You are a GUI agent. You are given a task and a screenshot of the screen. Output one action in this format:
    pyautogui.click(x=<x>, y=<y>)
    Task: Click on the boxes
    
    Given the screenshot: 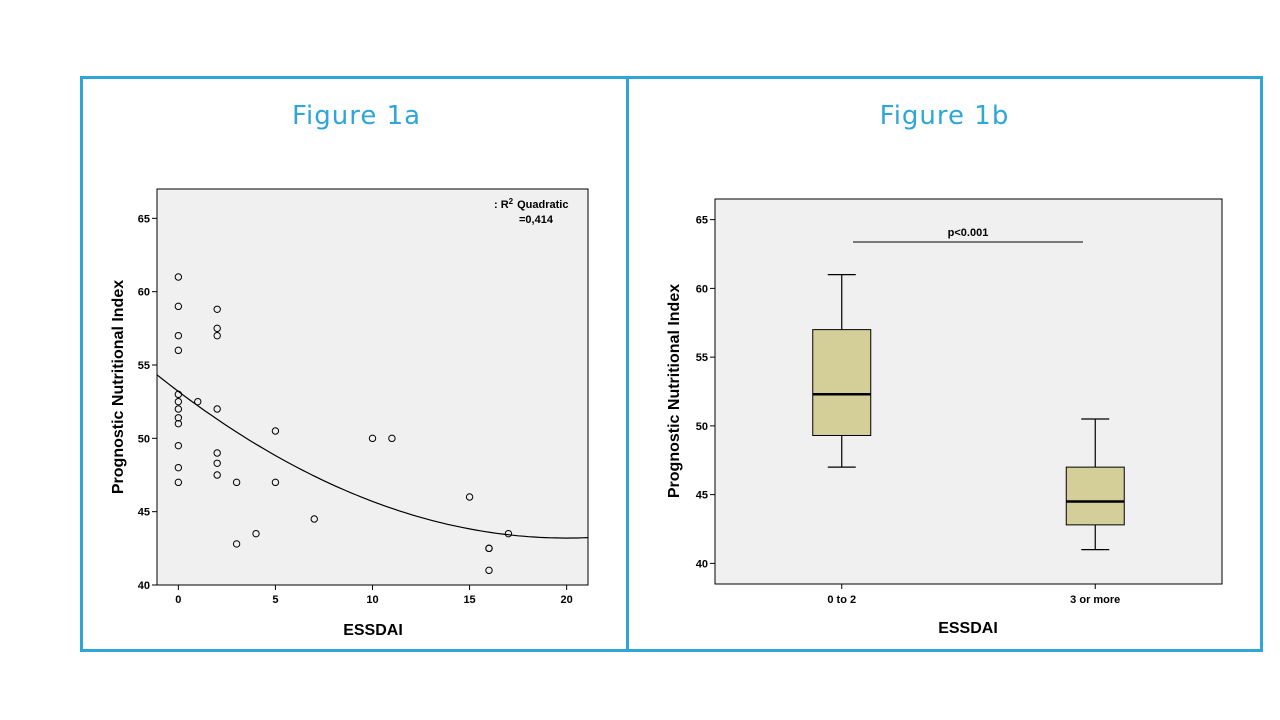 What is the action you would take?
    pyautogui.click(x=968, y=412)
    